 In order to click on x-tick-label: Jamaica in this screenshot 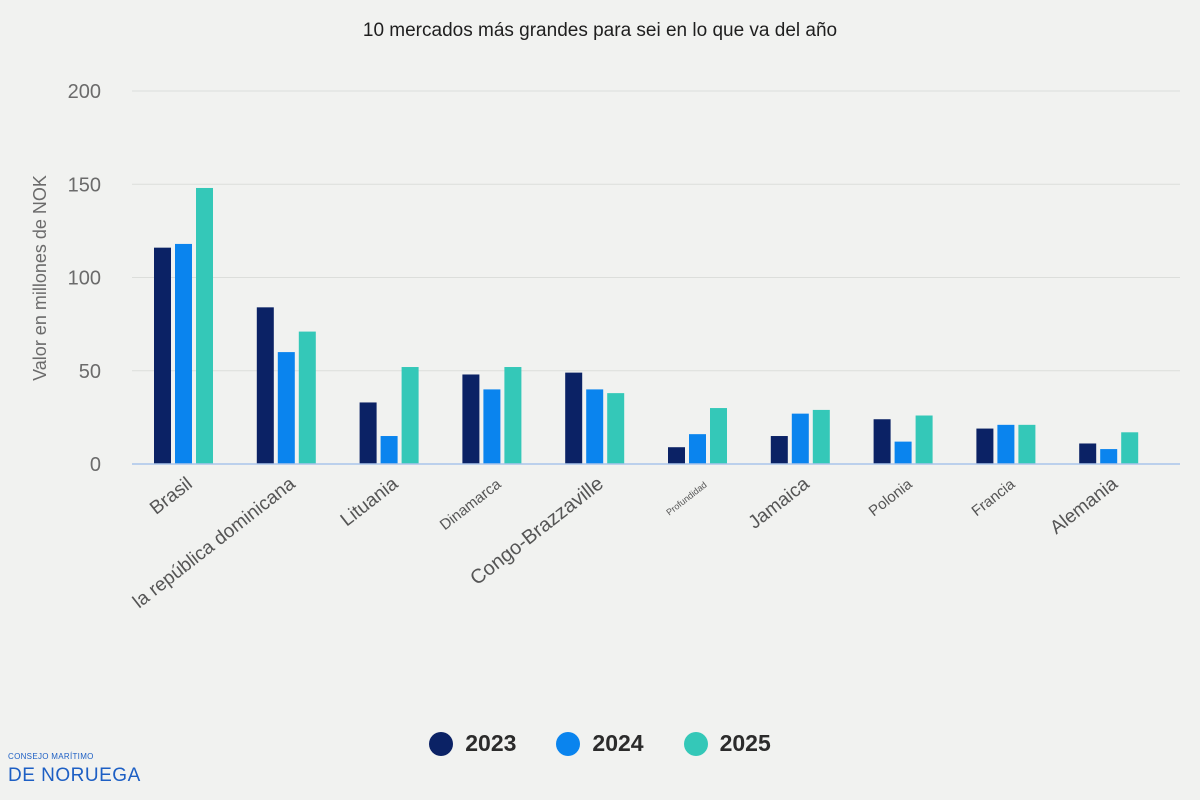, I will do `click(779, 503)`.